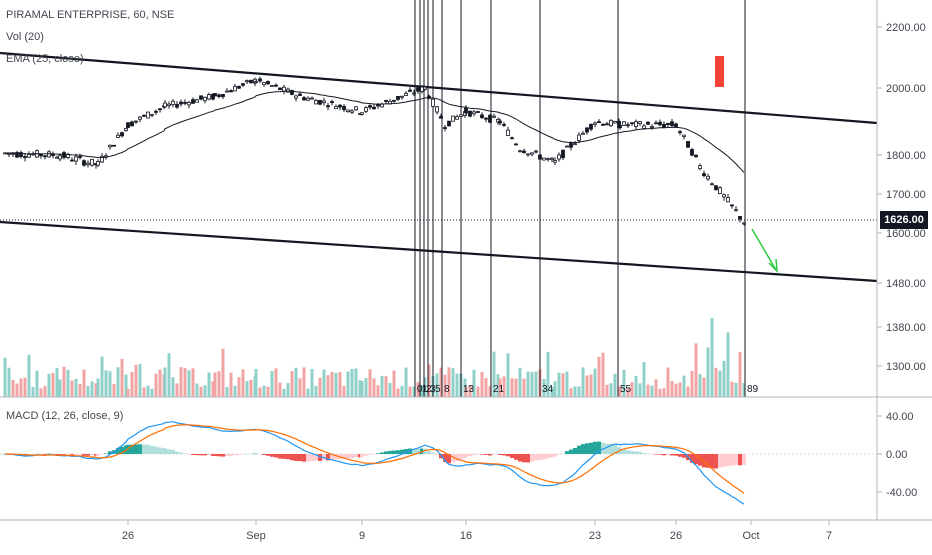  What do you see at coordinates (375, 459) in the screenshot?
I see `signal-line` at bounding box center [375, 459].